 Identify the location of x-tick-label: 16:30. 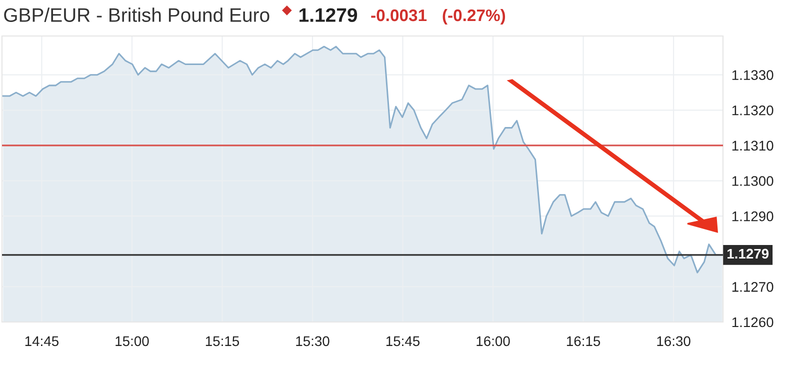
(673, 341).